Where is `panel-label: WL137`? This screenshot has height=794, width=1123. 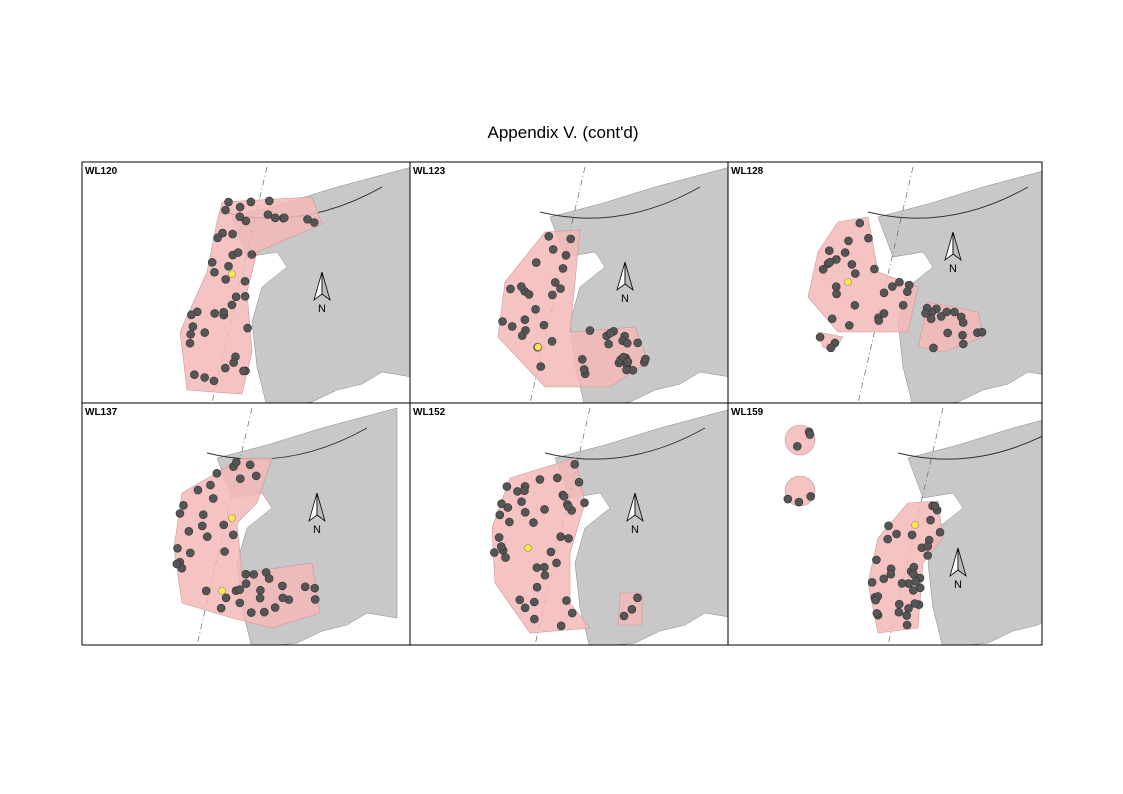 panel-label: WL137 is located at coordinates (101, 412).